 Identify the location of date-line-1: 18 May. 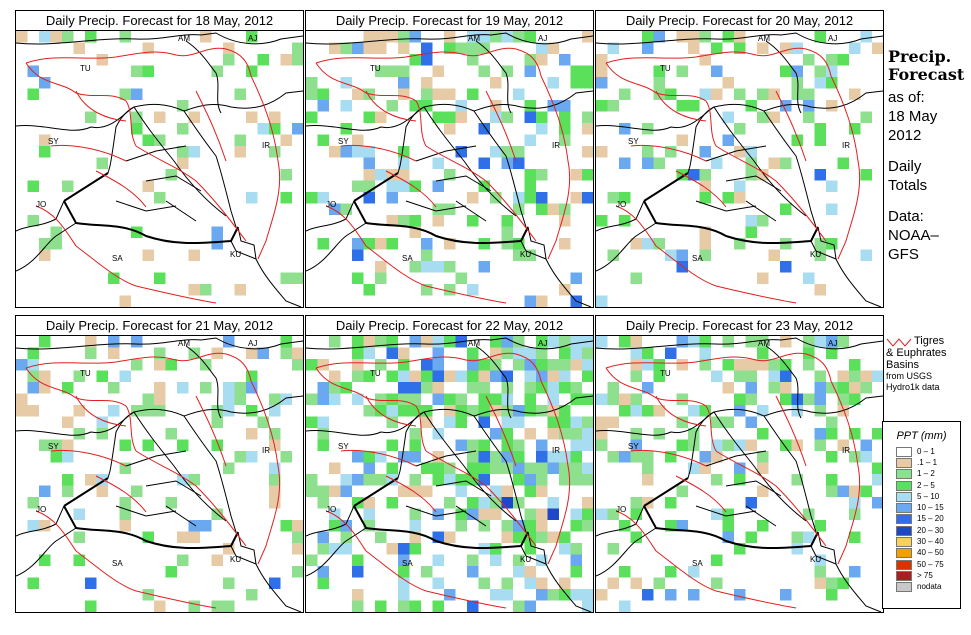
(913, 116).